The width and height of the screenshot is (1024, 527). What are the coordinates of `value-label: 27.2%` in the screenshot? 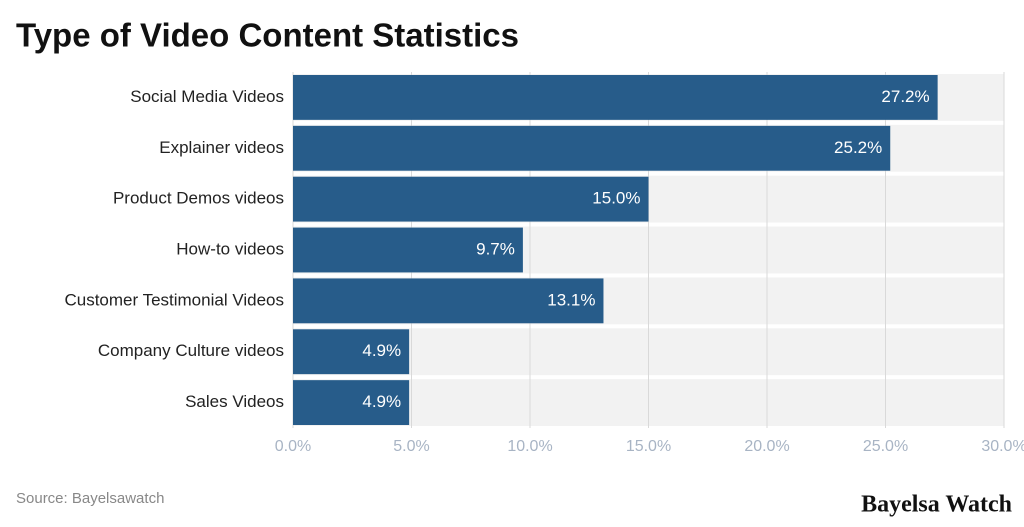 It's located at (905, 96).